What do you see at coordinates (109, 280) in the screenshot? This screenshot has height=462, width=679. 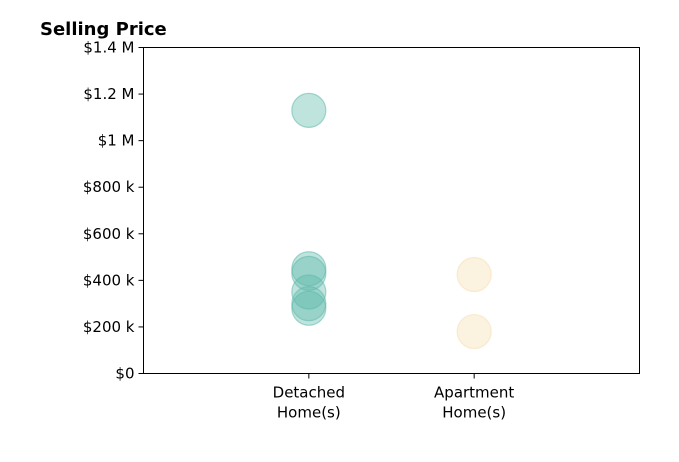 I see `y-tick-label: $400 k` at bounding box center [109, 280].